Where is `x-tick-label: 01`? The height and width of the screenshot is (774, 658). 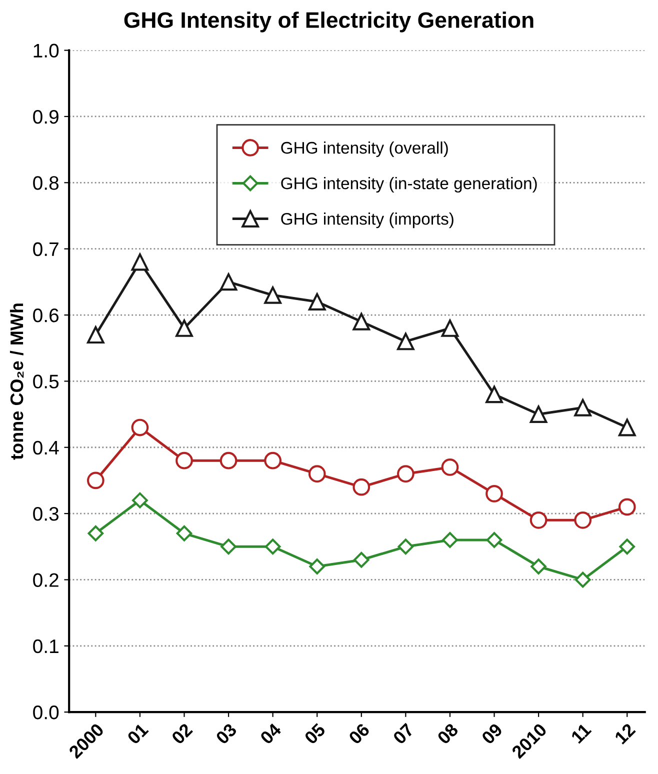
x-tick-label: 01 is located at coordinates (137, 733).